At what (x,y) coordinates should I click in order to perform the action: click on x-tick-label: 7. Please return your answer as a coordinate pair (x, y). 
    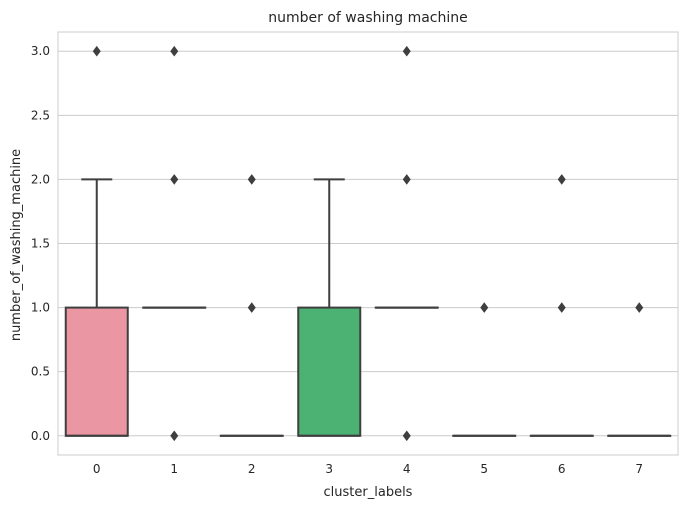
    Looking at the image, I should click on (639, 469).